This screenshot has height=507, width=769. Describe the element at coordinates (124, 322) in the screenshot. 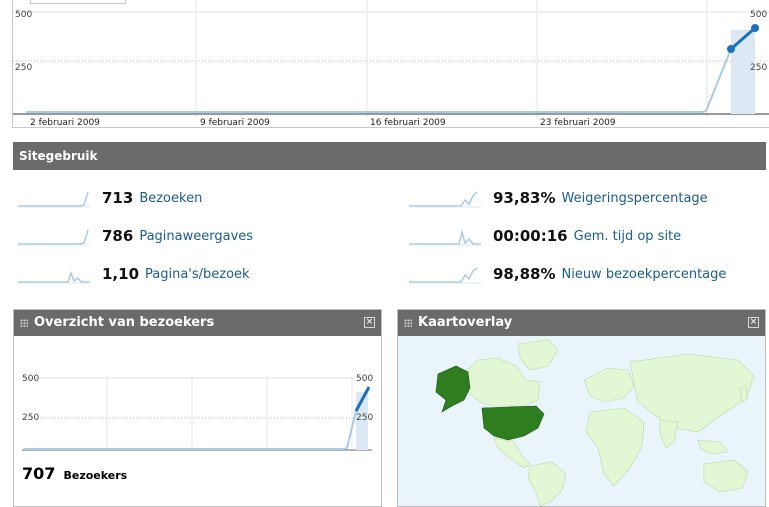

I see `widget-title: Overzicht van bezoekers` at that location.